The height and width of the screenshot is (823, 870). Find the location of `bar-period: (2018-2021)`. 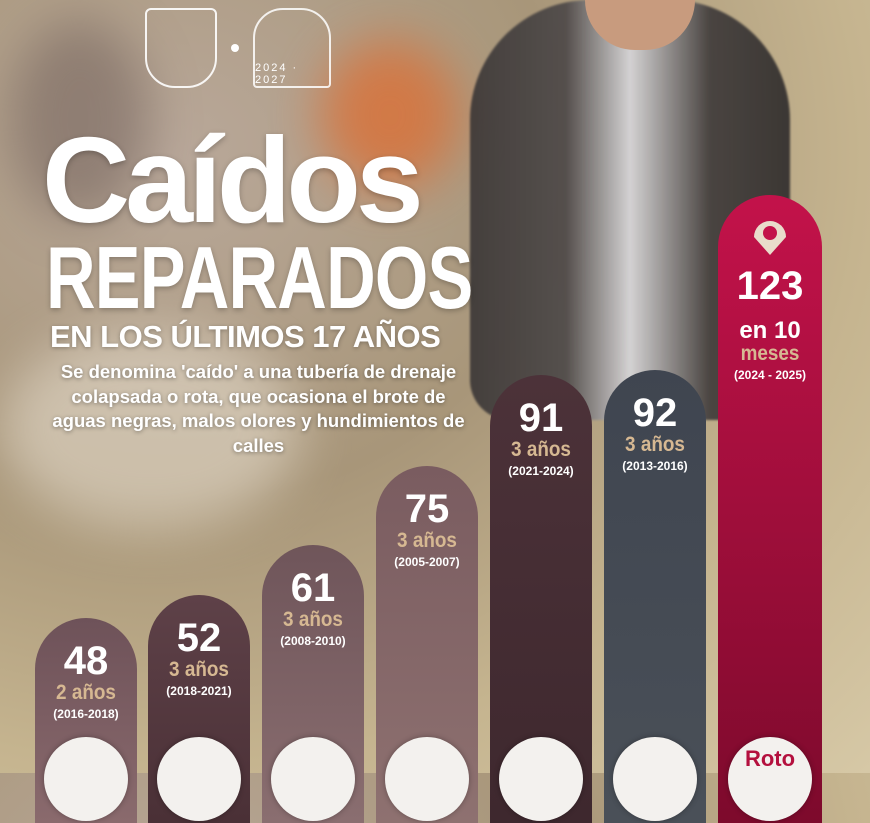

bar-period: (2018-2021) is located at coordinates (199, 691).